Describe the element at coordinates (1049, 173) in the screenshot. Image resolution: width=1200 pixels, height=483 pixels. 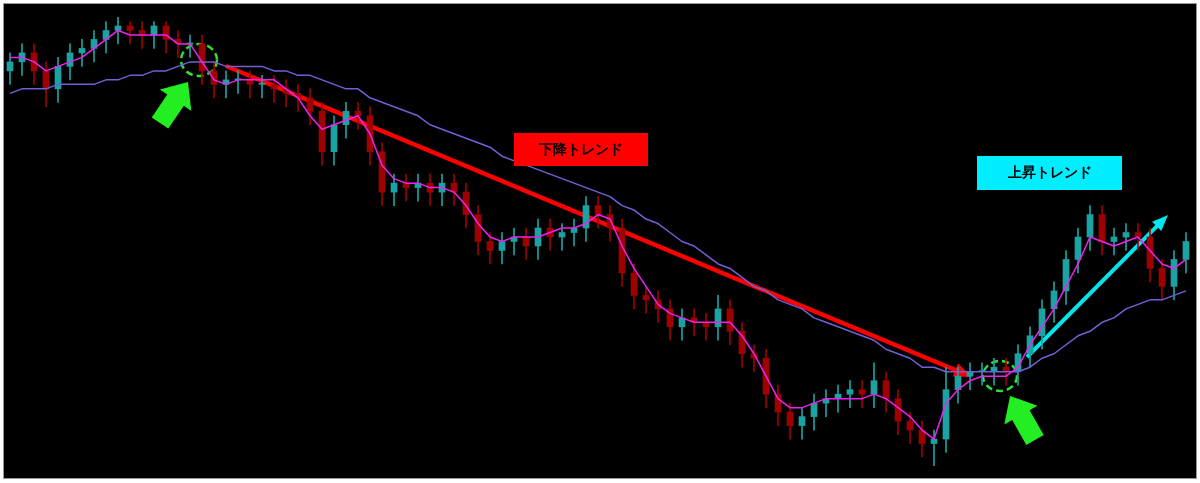
I see `label-box: 上昇トレンド` at that location.